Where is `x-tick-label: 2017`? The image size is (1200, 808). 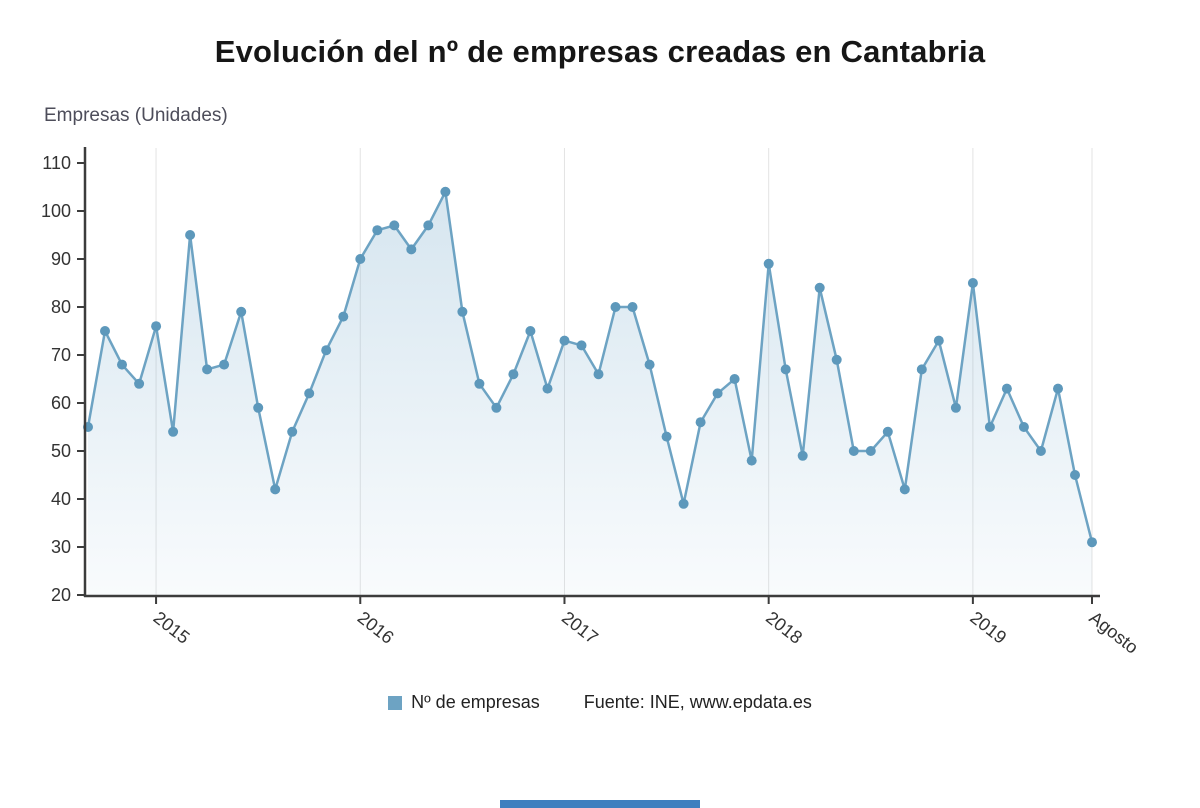
x-tick-label: 2017 is located at coordinates (580, 627).